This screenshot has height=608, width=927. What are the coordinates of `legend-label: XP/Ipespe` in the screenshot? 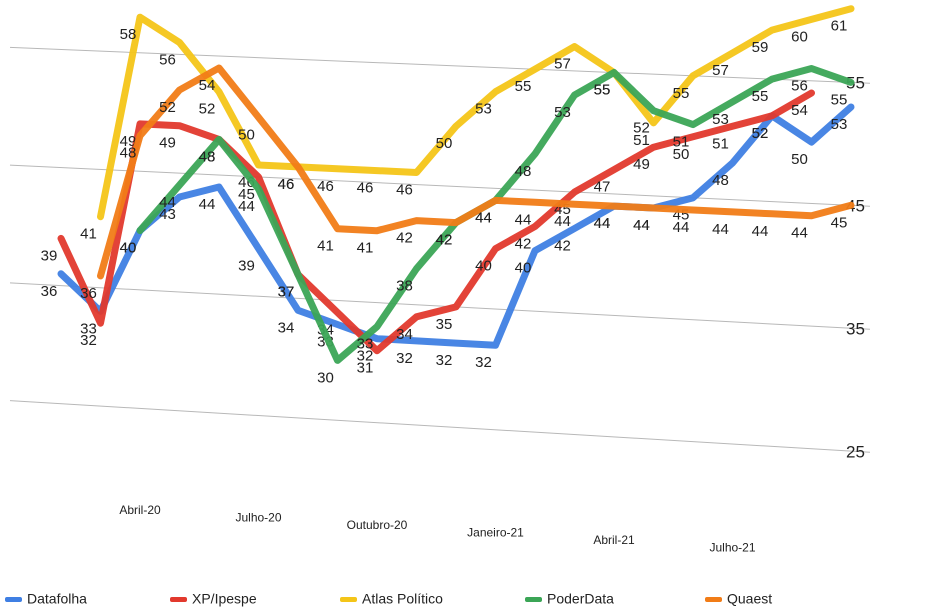 It's located at (224, 599).